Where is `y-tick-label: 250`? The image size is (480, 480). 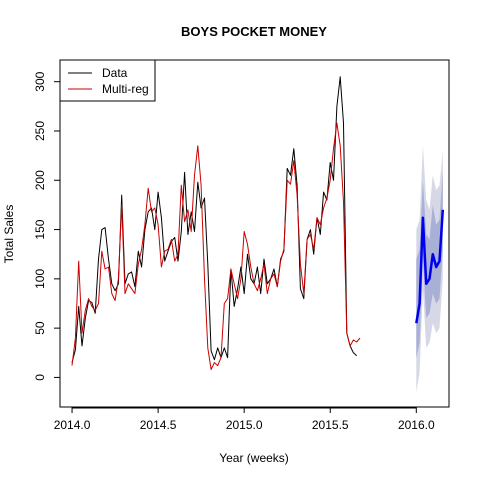 y-tick-label: 250 is located at coordinates (40, 131).